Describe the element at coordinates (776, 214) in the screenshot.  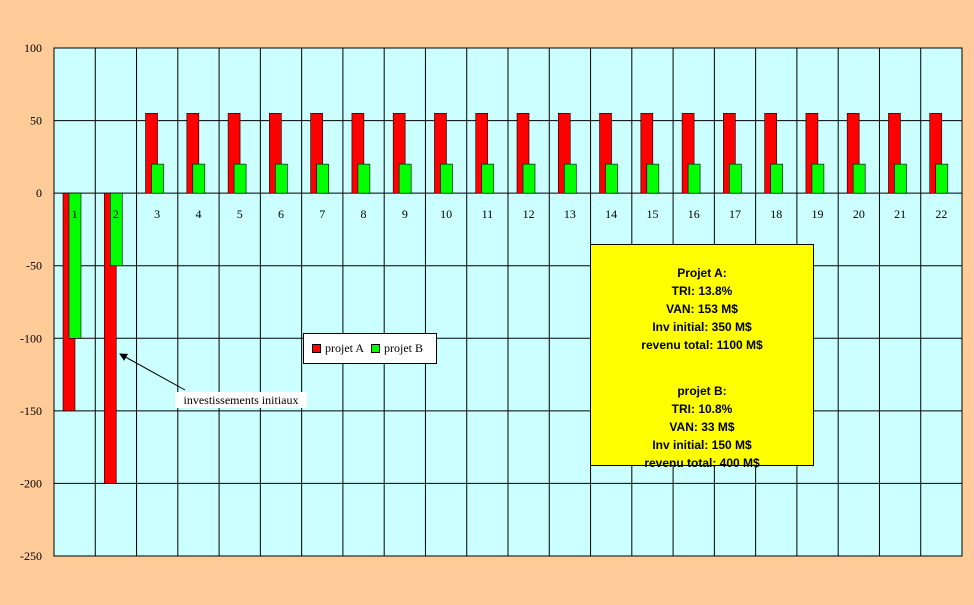
I see `x-tick-label: 18` at that location.